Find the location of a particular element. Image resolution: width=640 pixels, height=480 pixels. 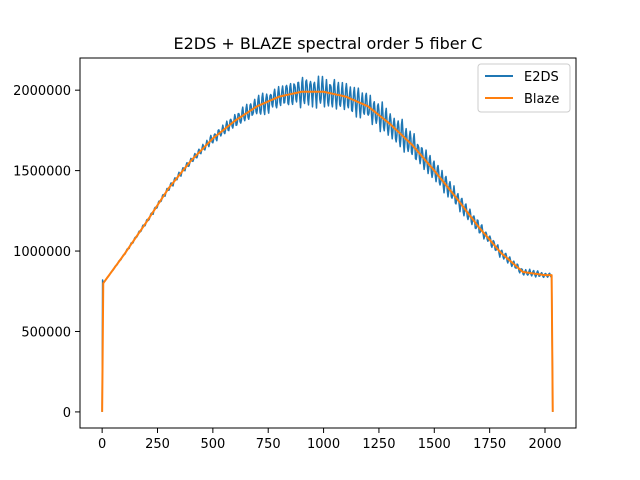

chart-title: E2DS + BLAZE spectral order 5 fiber C is located at coordinates (328, 43).